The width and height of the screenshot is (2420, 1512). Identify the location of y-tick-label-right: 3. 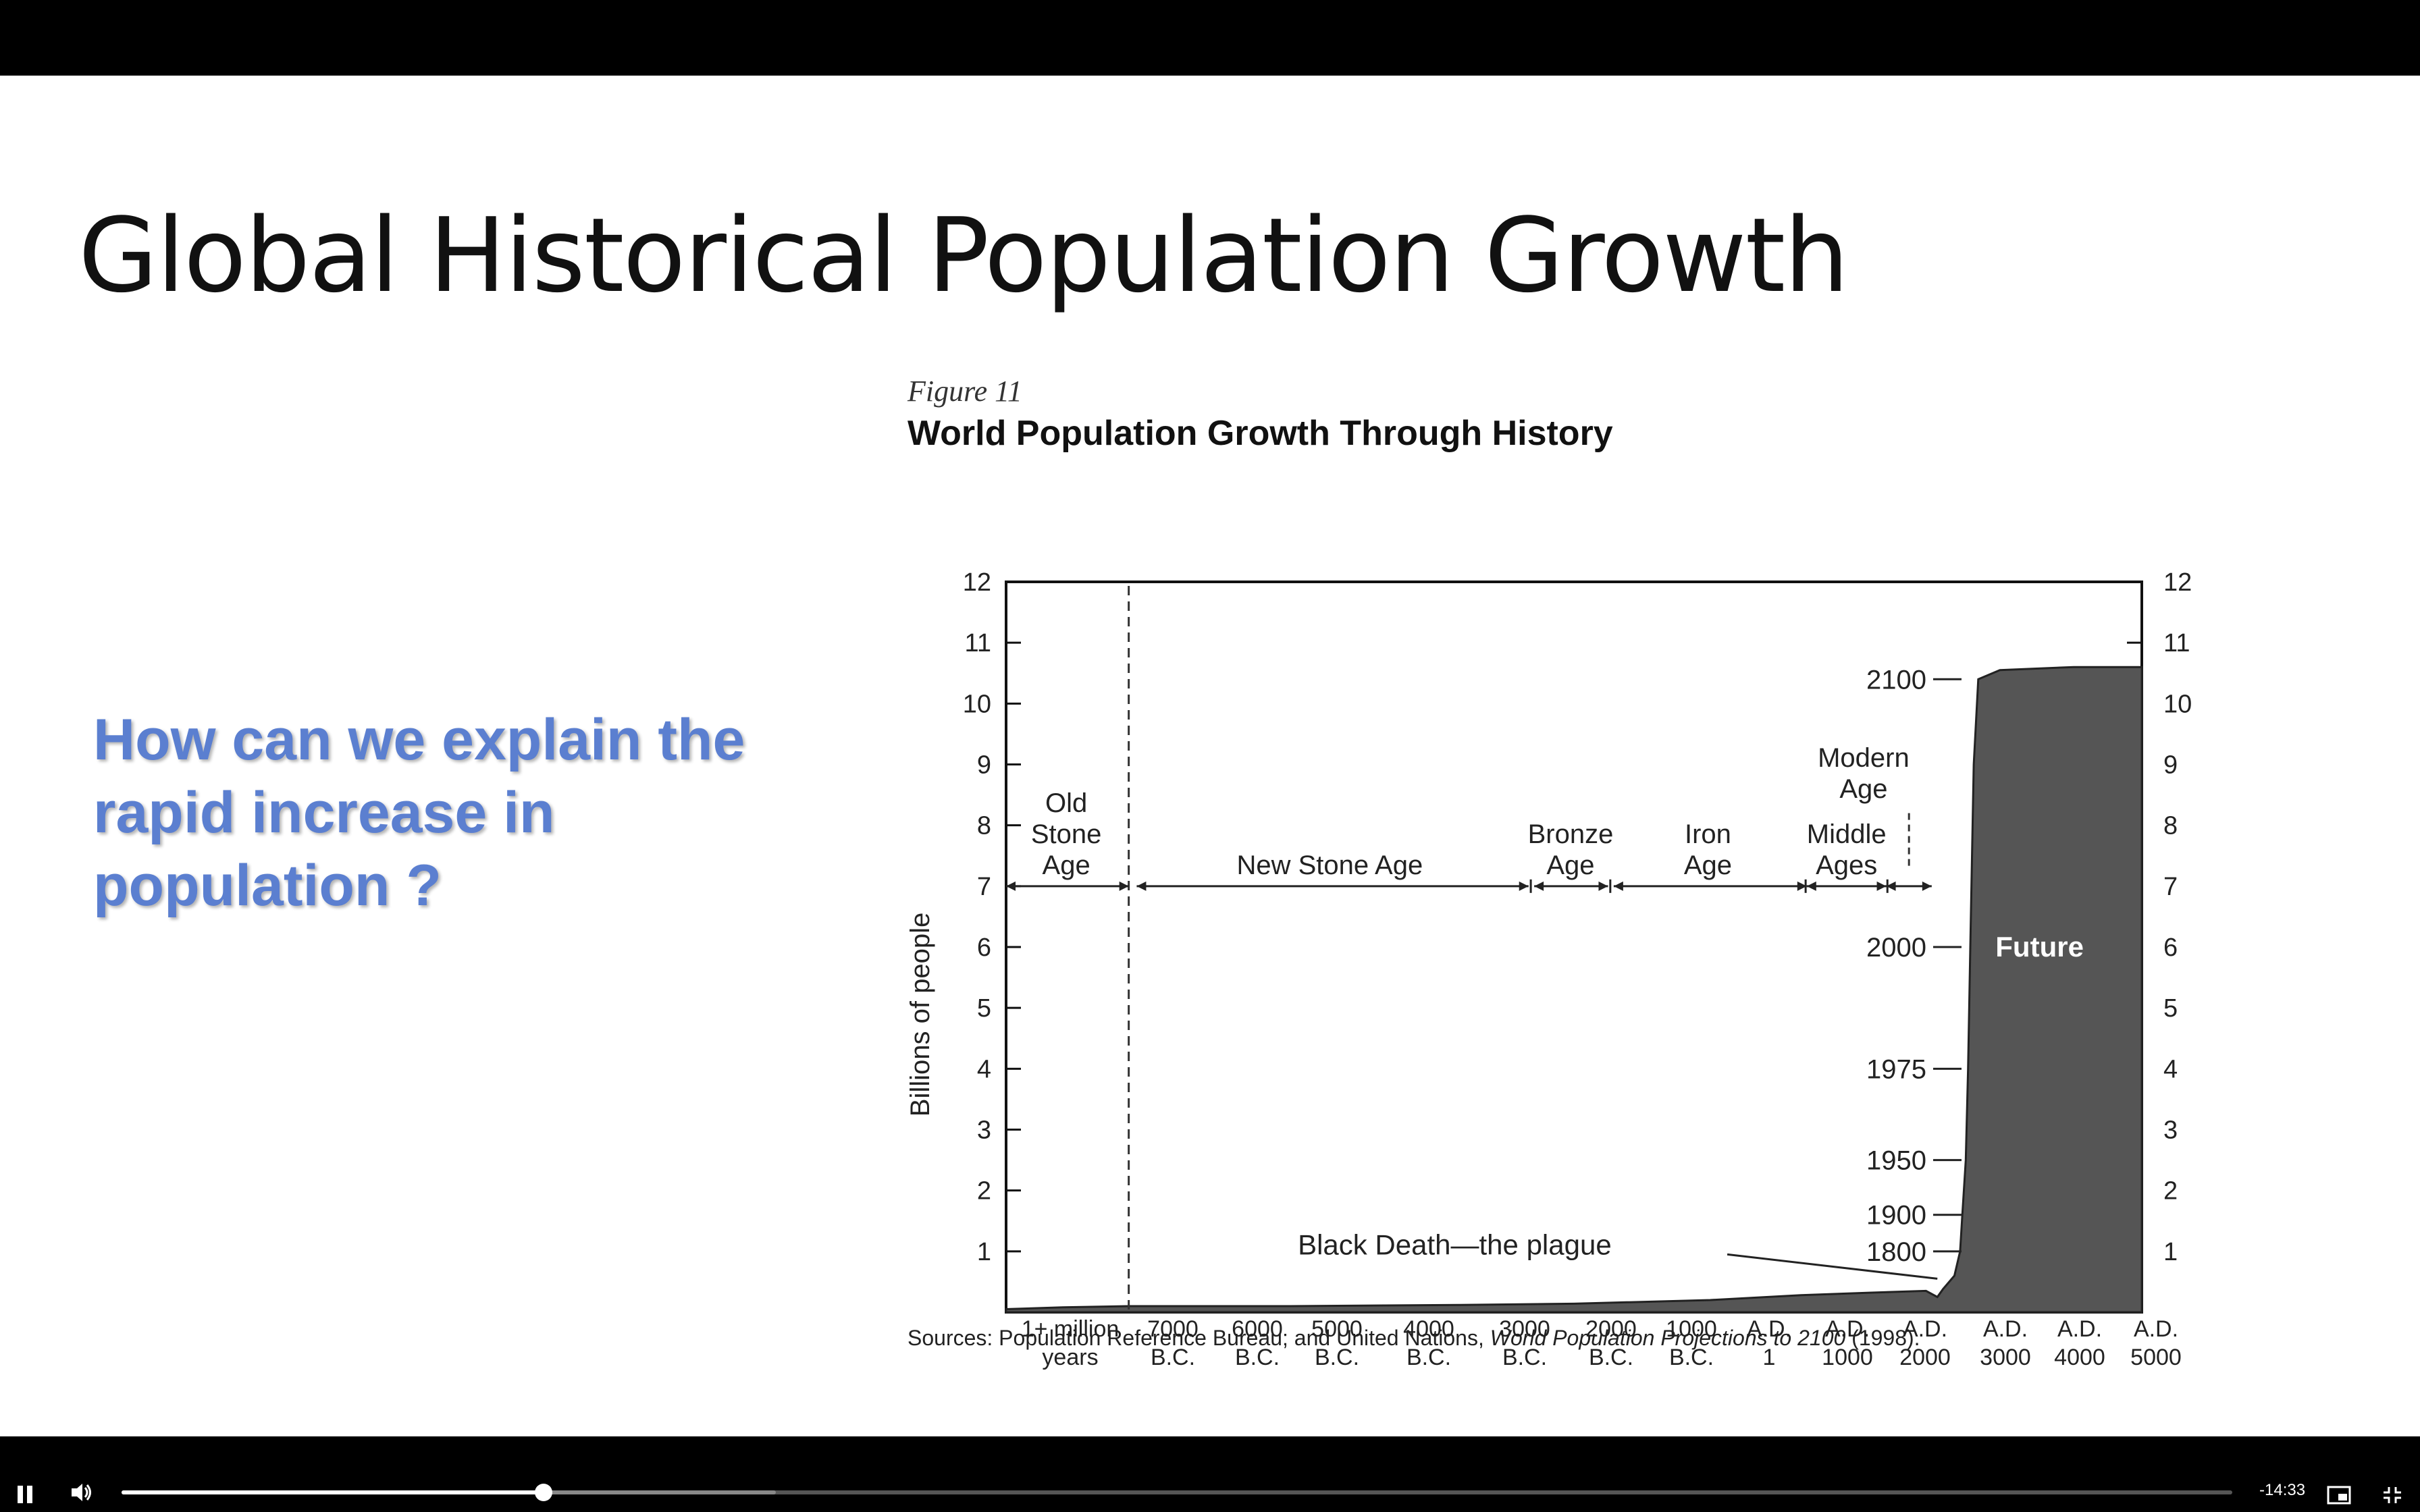
(2170, 1130).